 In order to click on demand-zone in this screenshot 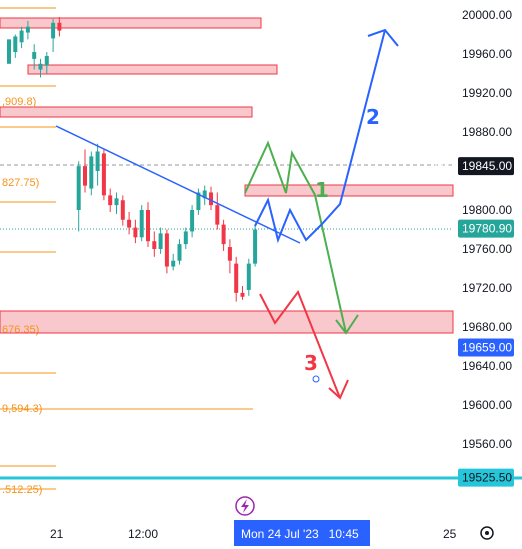, I will do `click(227, 322)`.